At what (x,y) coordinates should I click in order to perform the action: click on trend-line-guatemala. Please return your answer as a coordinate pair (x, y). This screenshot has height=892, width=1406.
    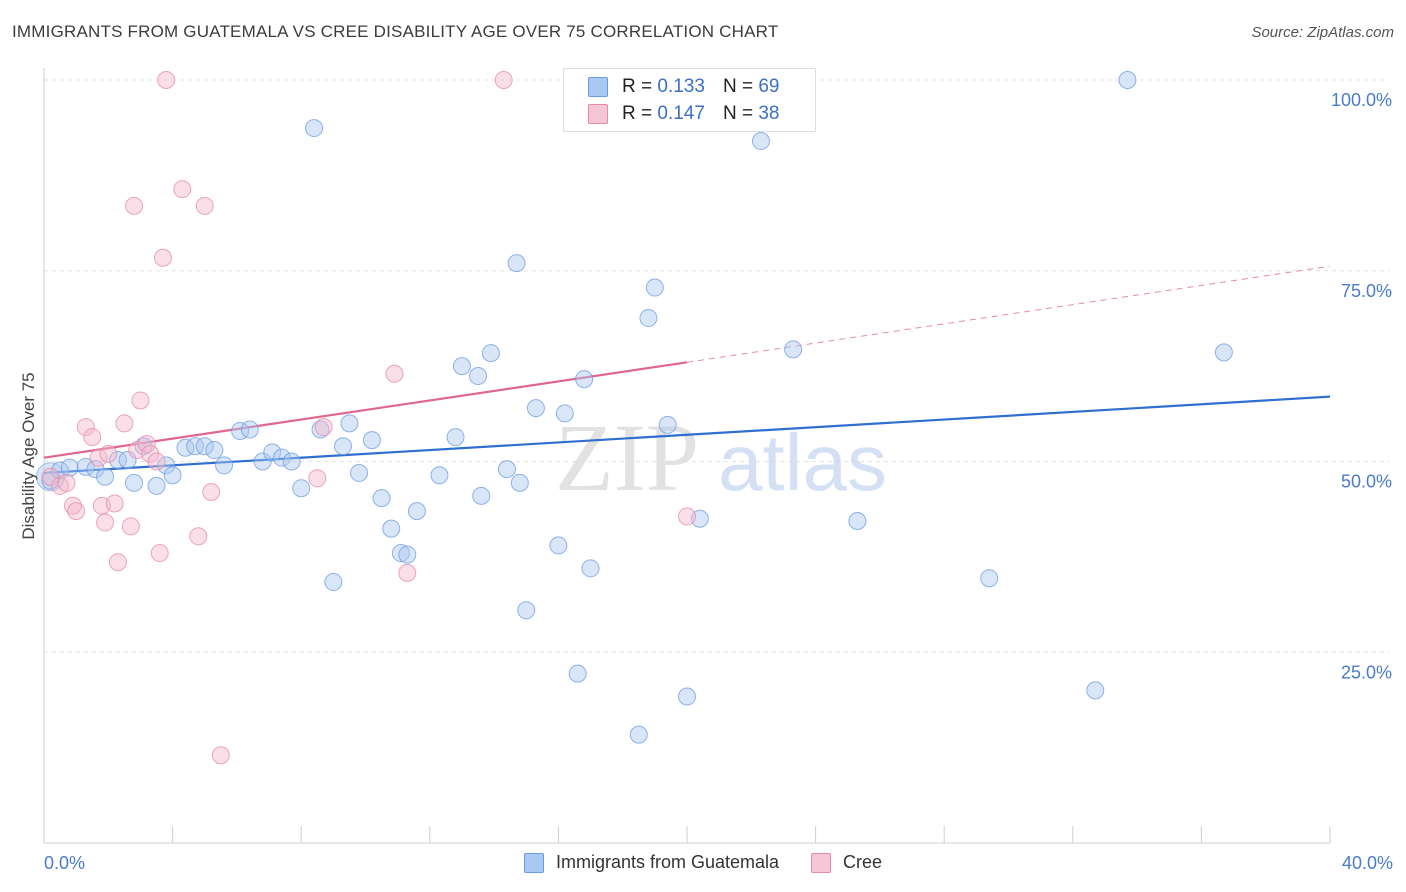
    Looking at the image, I should click on (687, 435).